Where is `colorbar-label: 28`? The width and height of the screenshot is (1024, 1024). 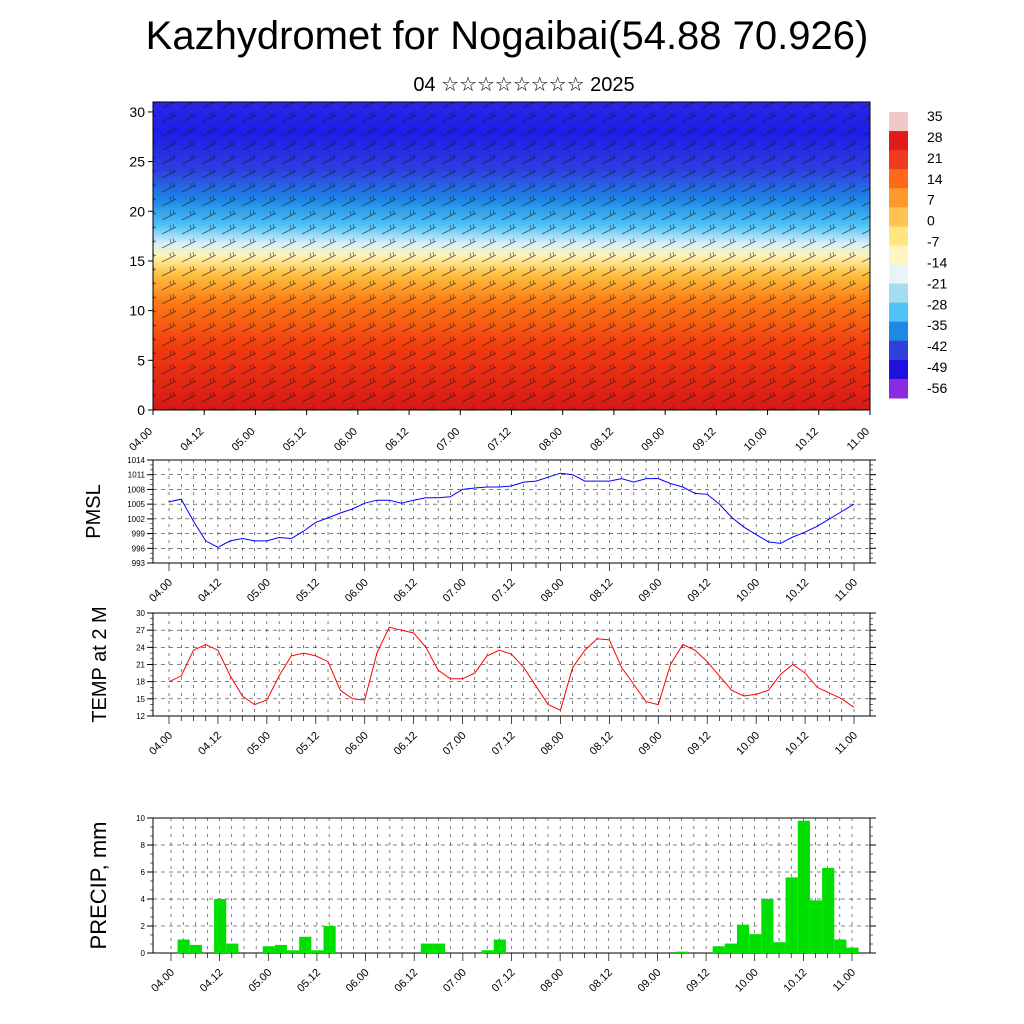
colorbar-label: 28 is located at coordinates (935, 137).